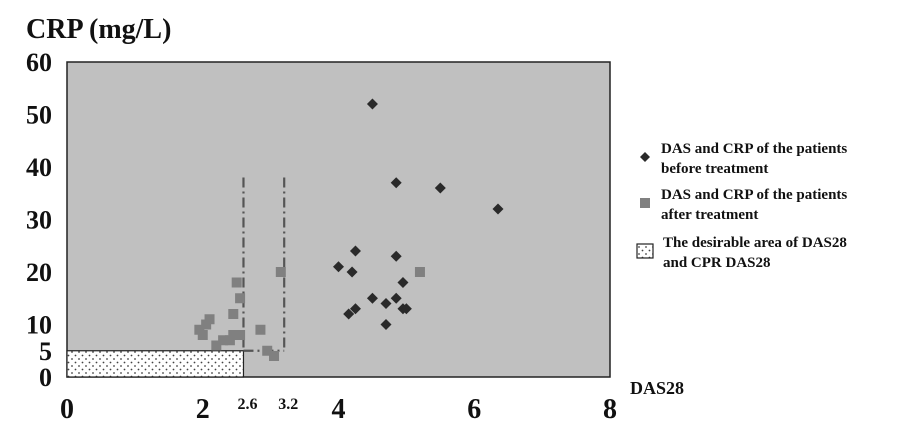 The height and width of the screenshot is (432, 913). What do you see at coordinates (39, 272) in the screenshot?
I see `y-tick-label: 20` at bounding box center [39, 272].